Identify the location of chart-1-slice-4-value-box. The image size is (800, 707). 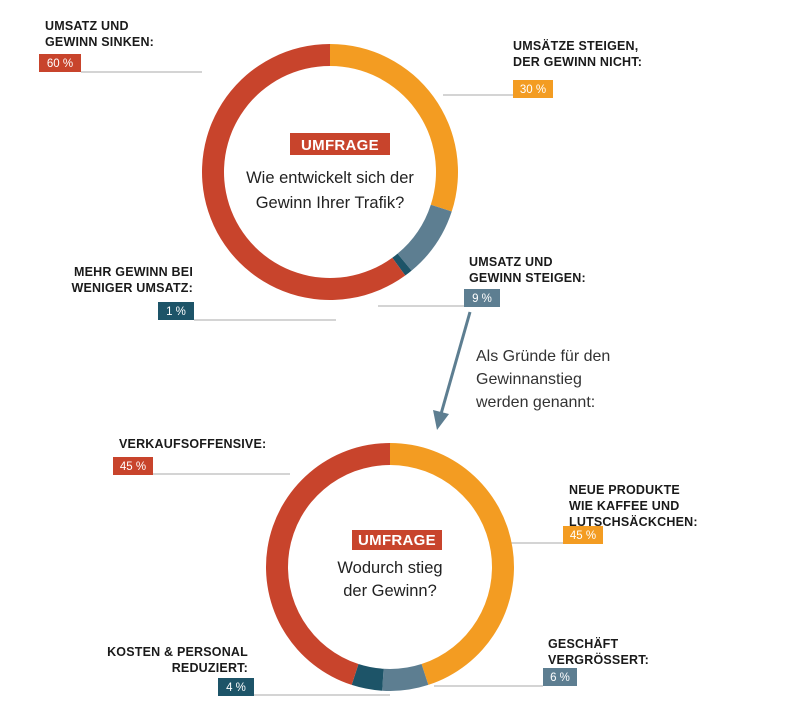
(60, 63).